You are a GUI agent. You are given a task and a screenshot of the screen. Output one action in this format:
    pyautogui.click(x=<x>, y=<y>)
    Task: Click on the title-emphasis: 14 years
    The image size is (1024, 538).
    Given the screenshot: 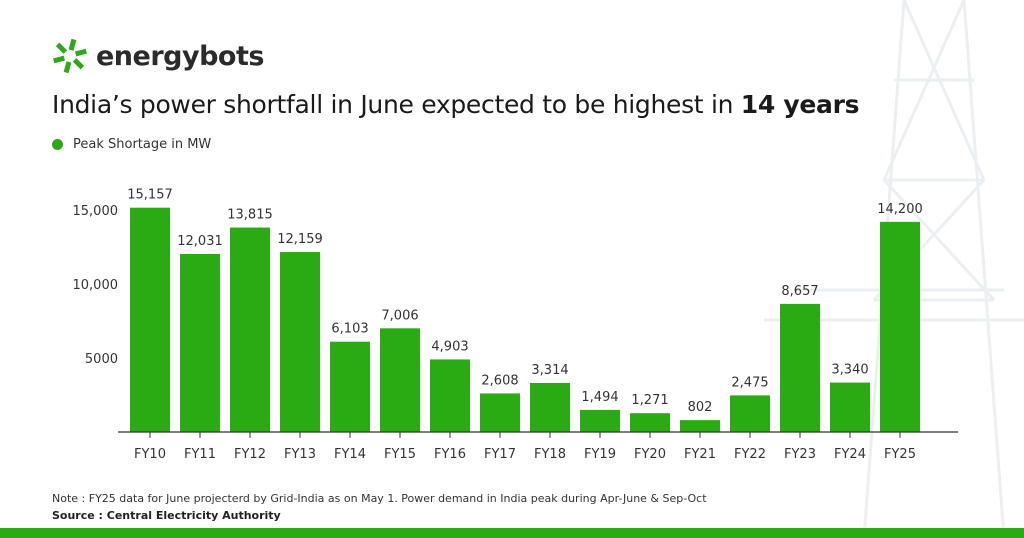 What is the action you would take?
    pyautogui.click(x=800, y=104)
    